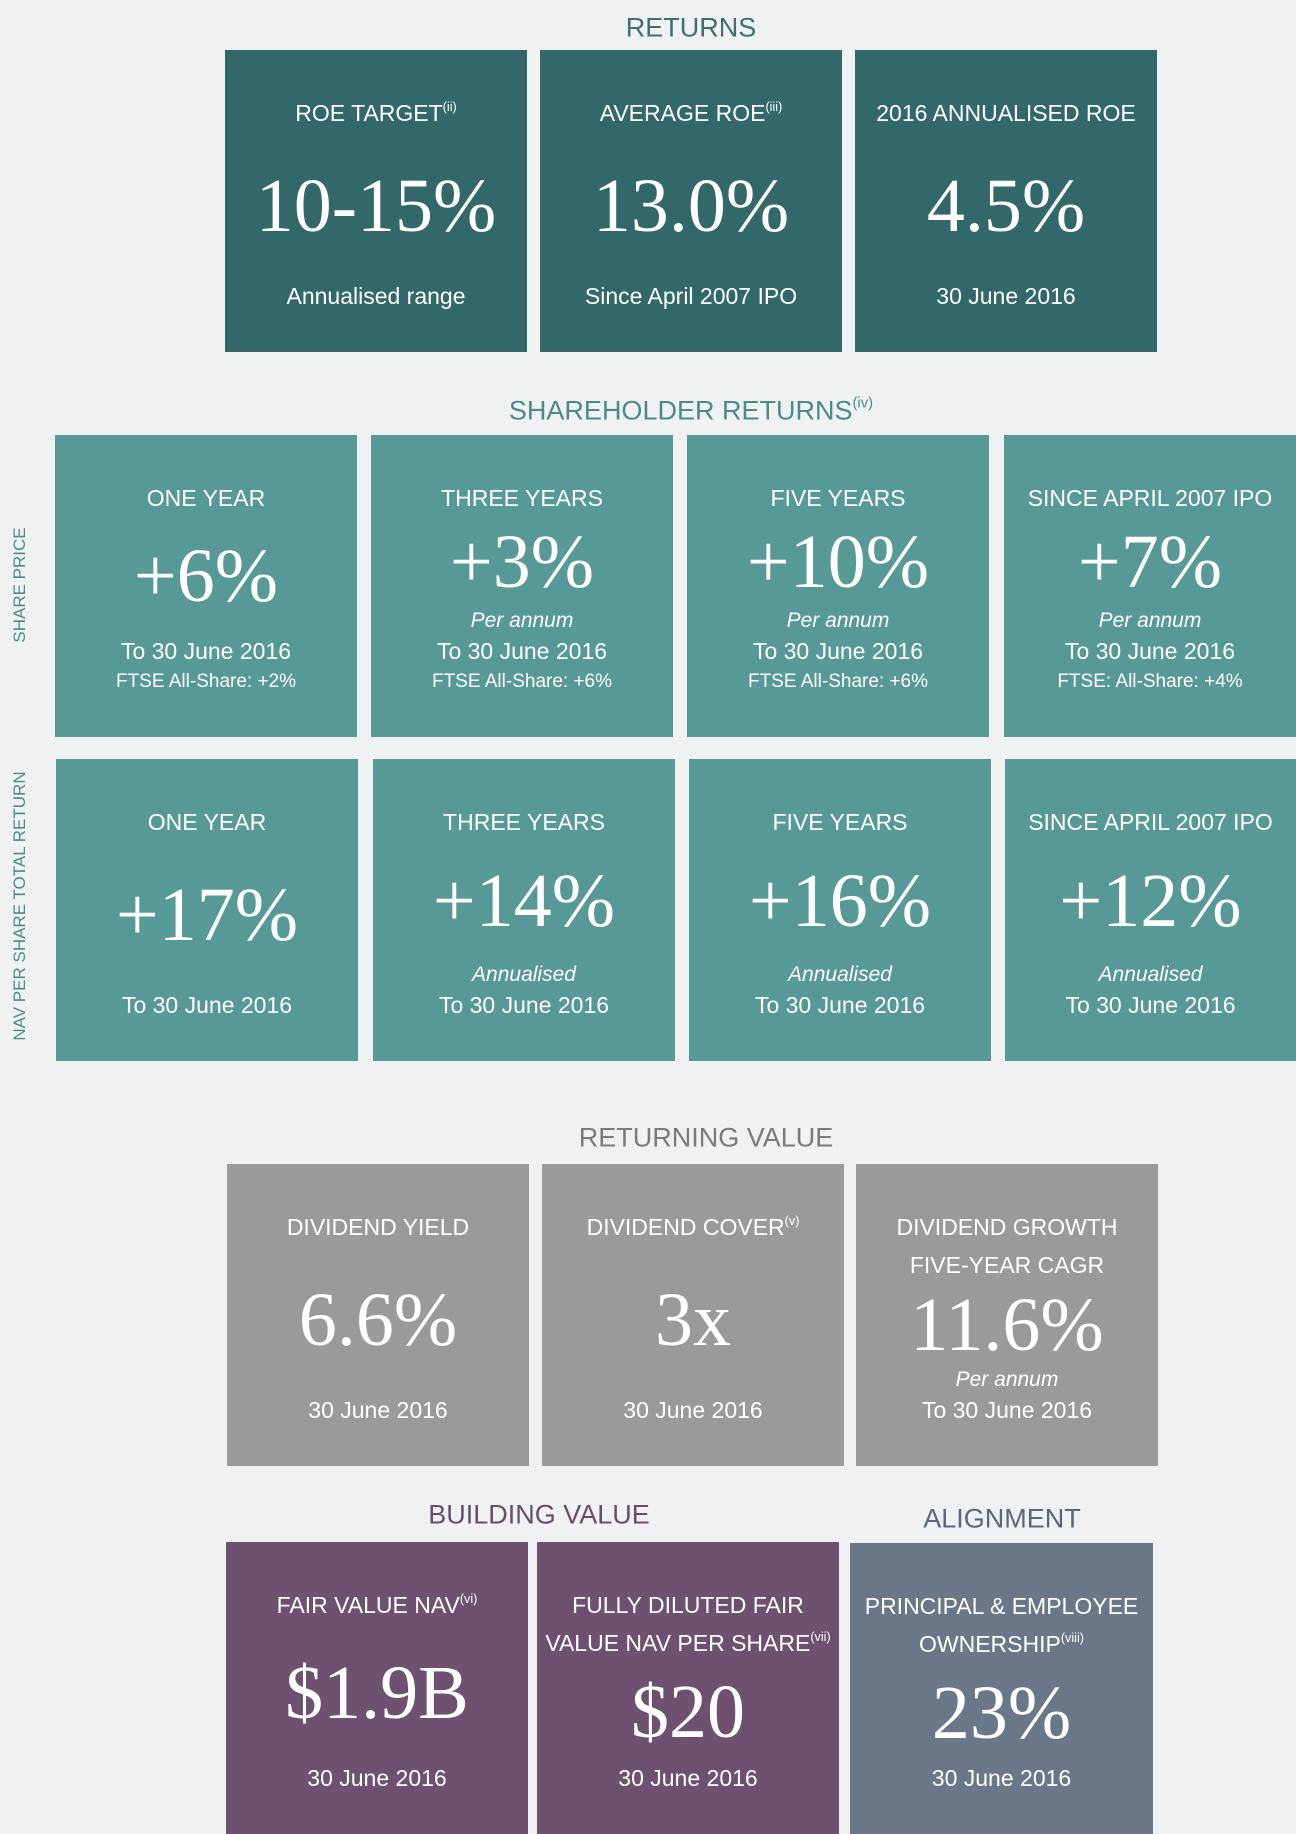 The width and height of the screenshot is (1296, 1834). I want to click on heading-text: FIVE-YEAR CAGR, so click(1007, 1265).